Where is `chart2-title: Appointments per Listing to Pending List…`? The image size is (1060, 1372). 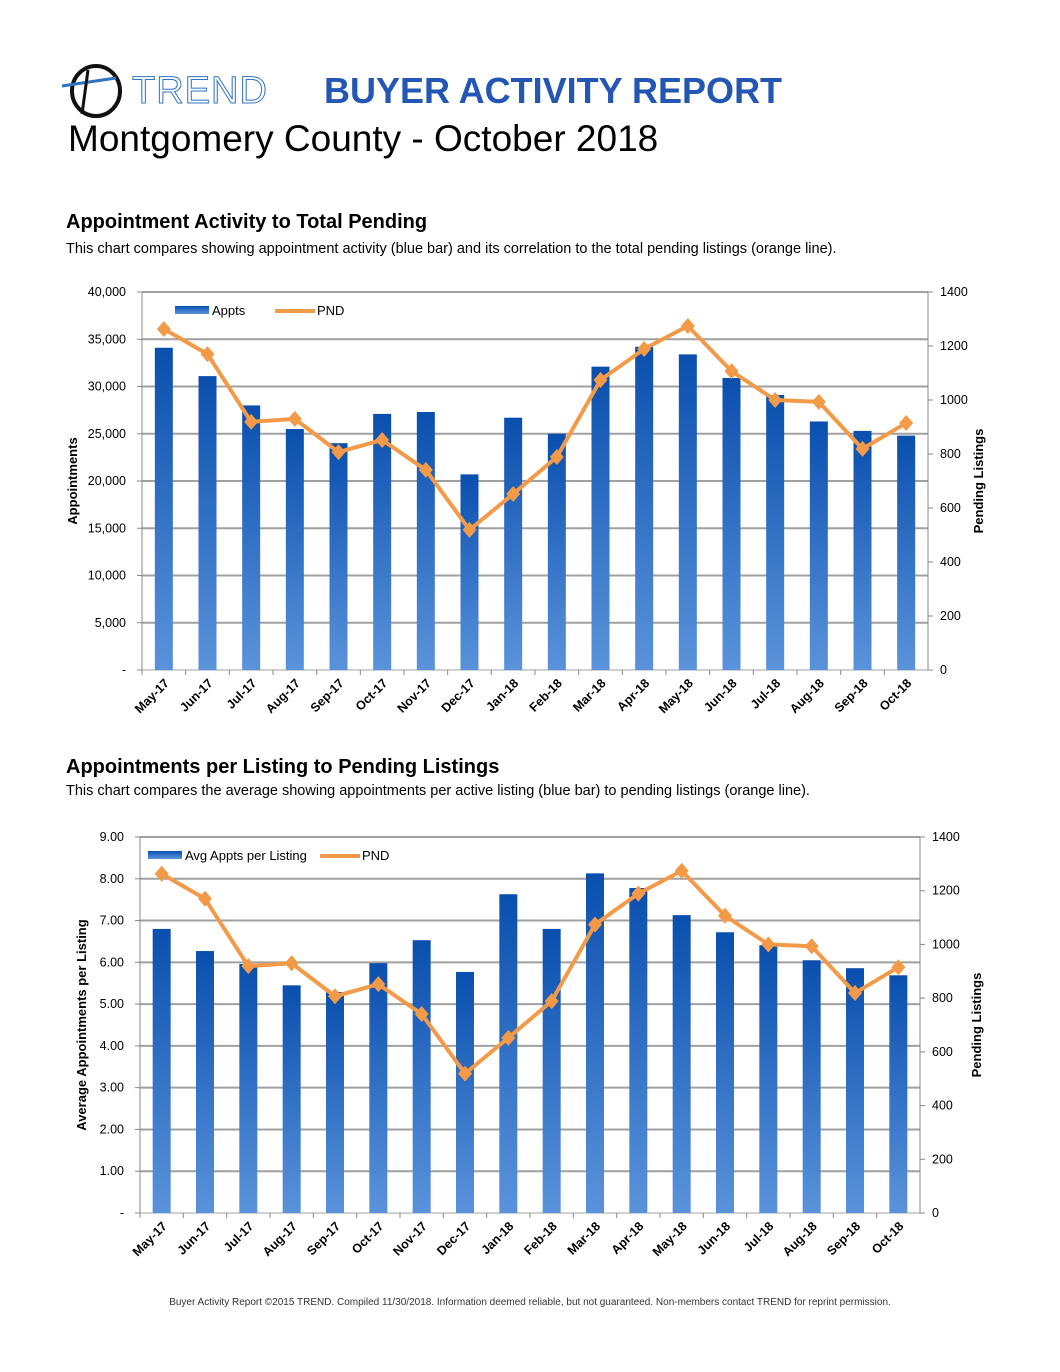
chart2-title: Appointments per Listing to Pending List… is located at coordinates (283, 767).